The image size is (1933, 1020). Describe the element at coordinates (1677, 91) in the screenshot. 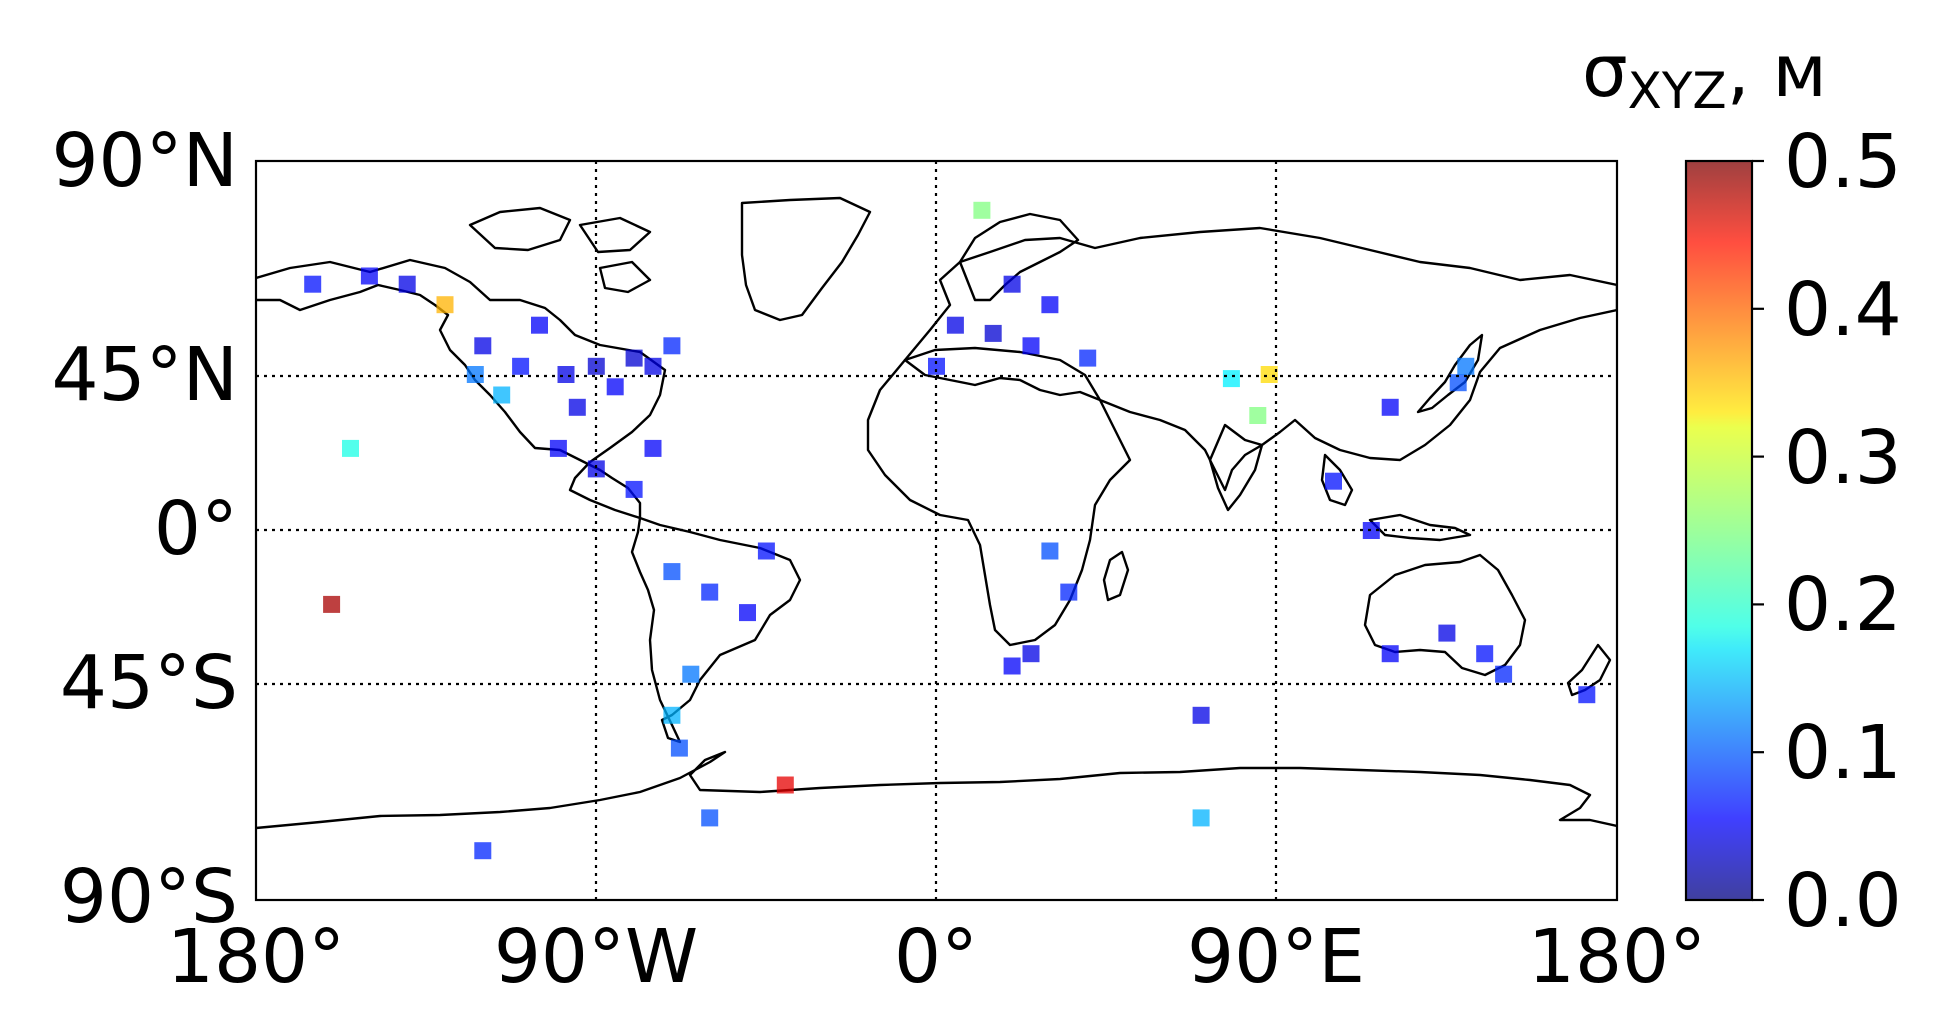

I see `colorbar-title-subscript: XYZ` at that location.